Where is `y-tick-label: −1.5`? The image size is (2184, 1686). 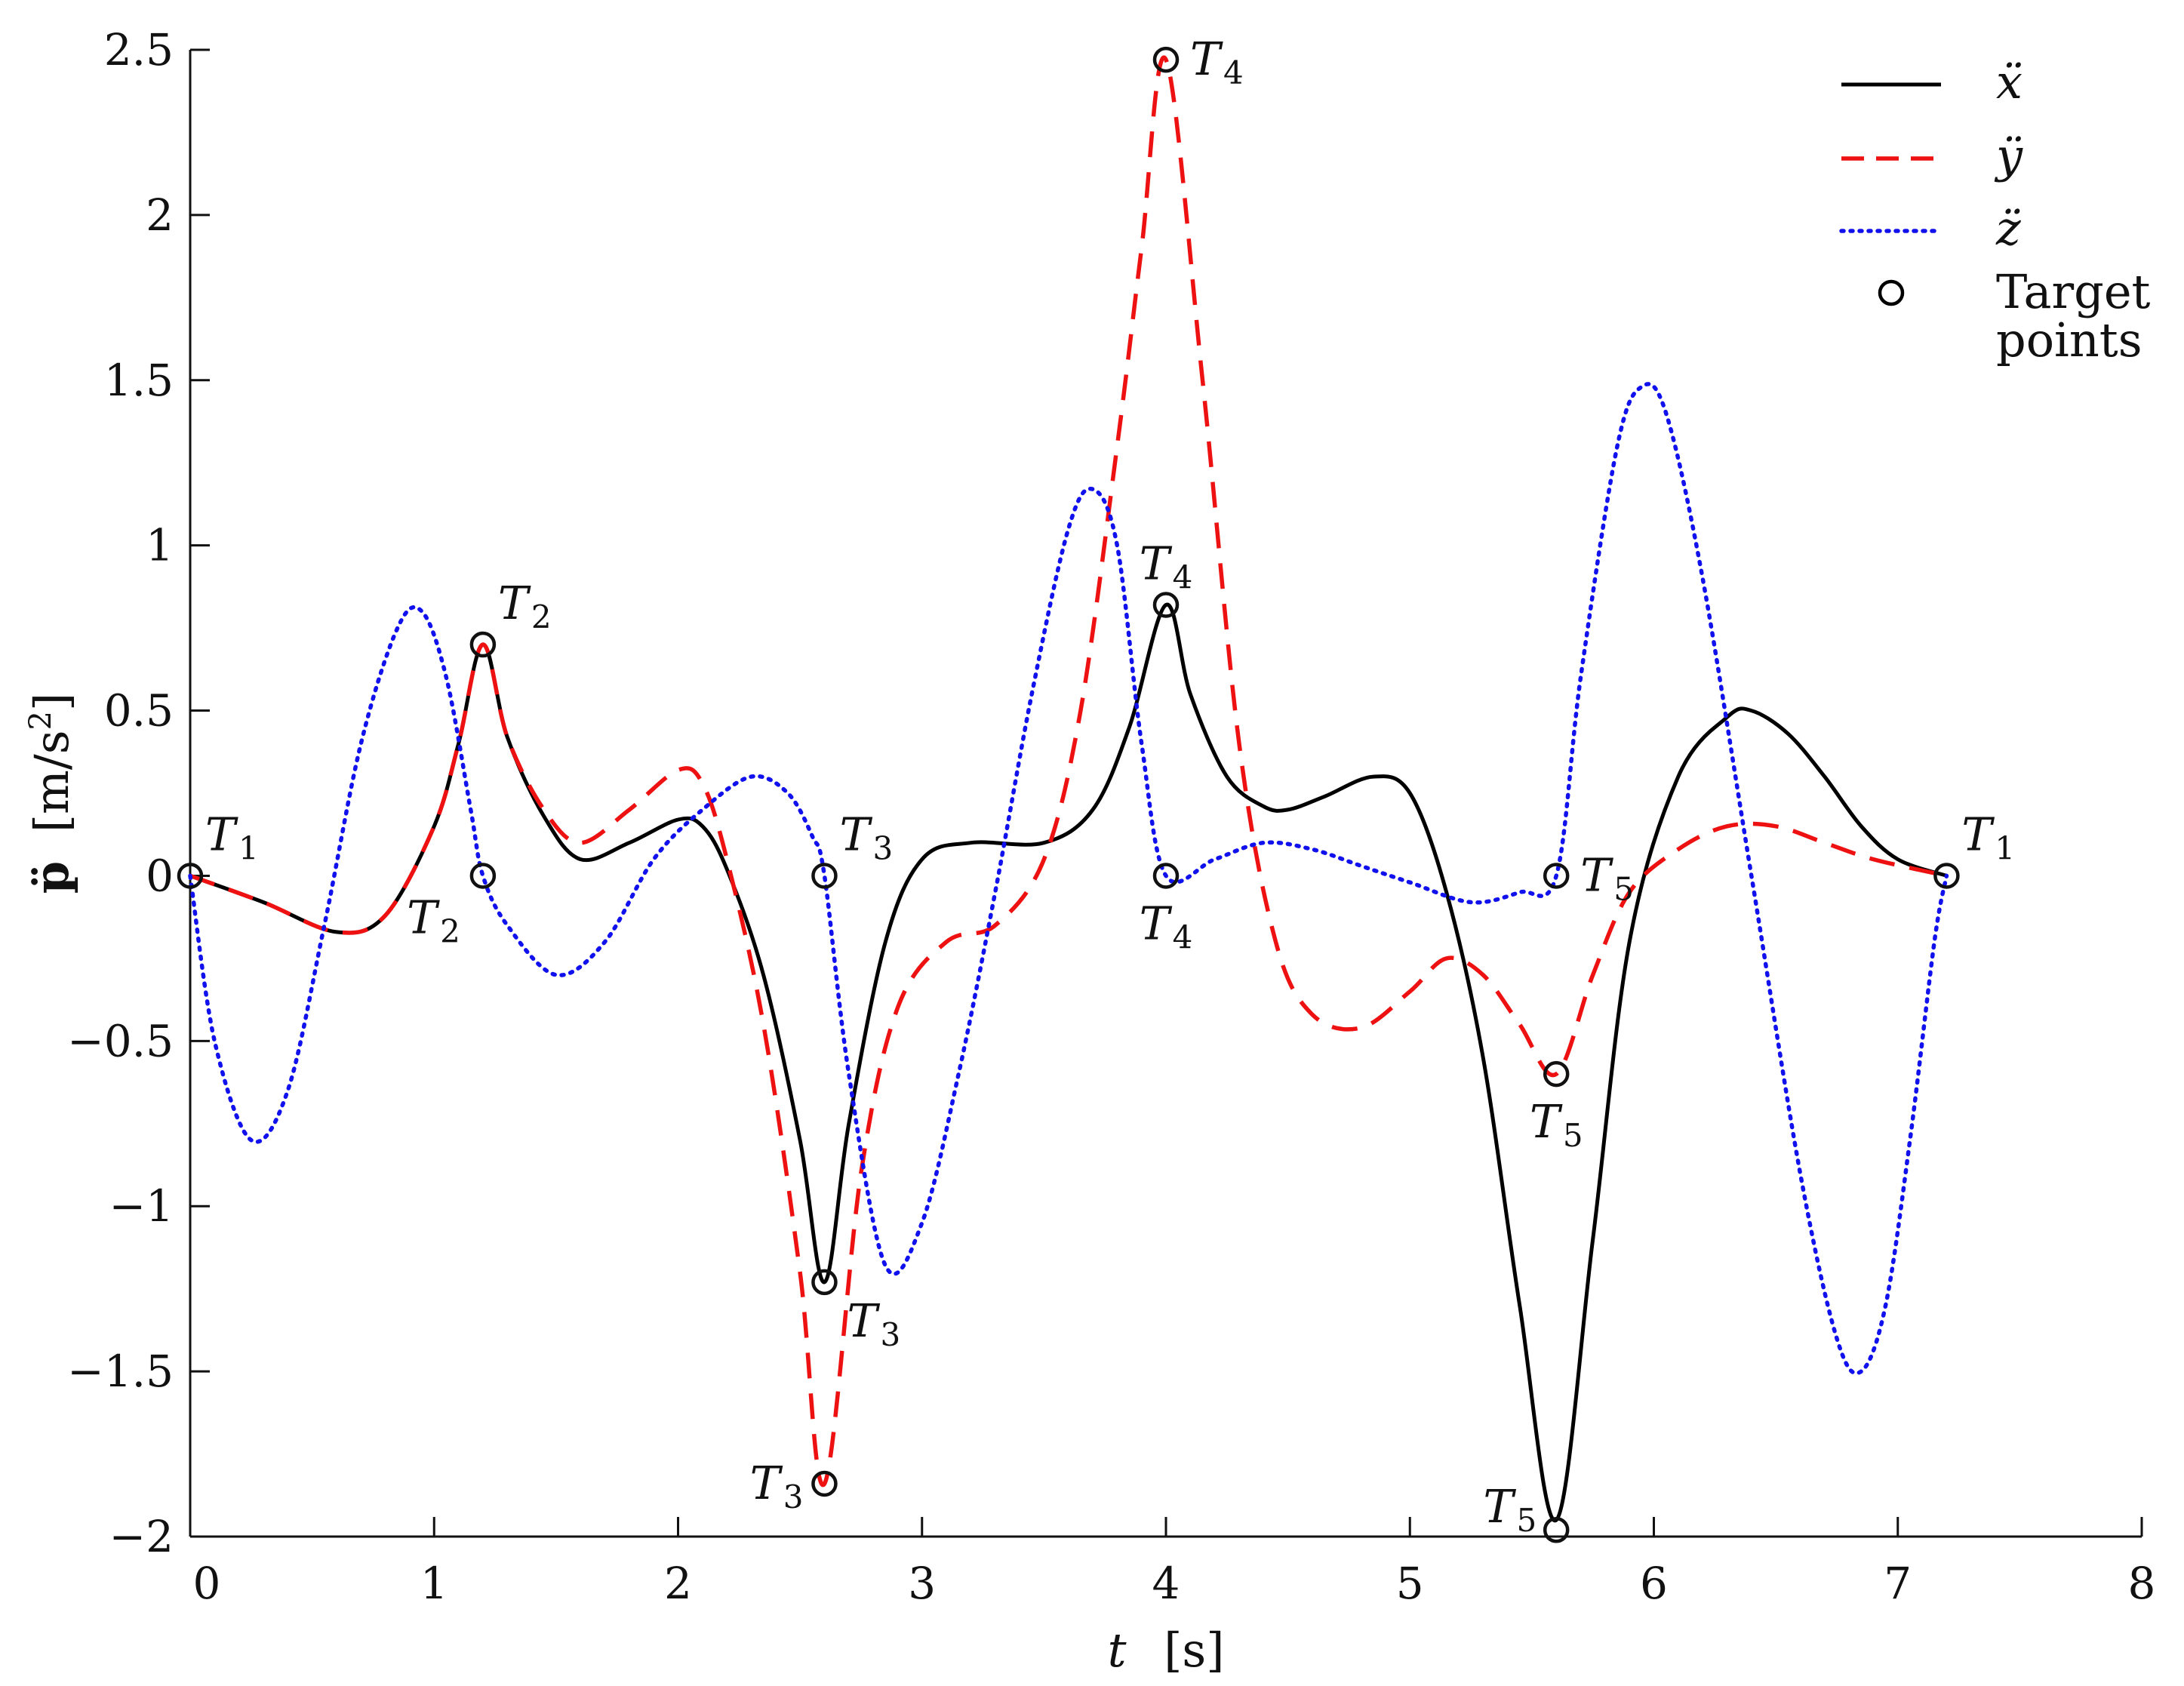 y-tick-label: −1.5 is located at coordinates (120, 1372).